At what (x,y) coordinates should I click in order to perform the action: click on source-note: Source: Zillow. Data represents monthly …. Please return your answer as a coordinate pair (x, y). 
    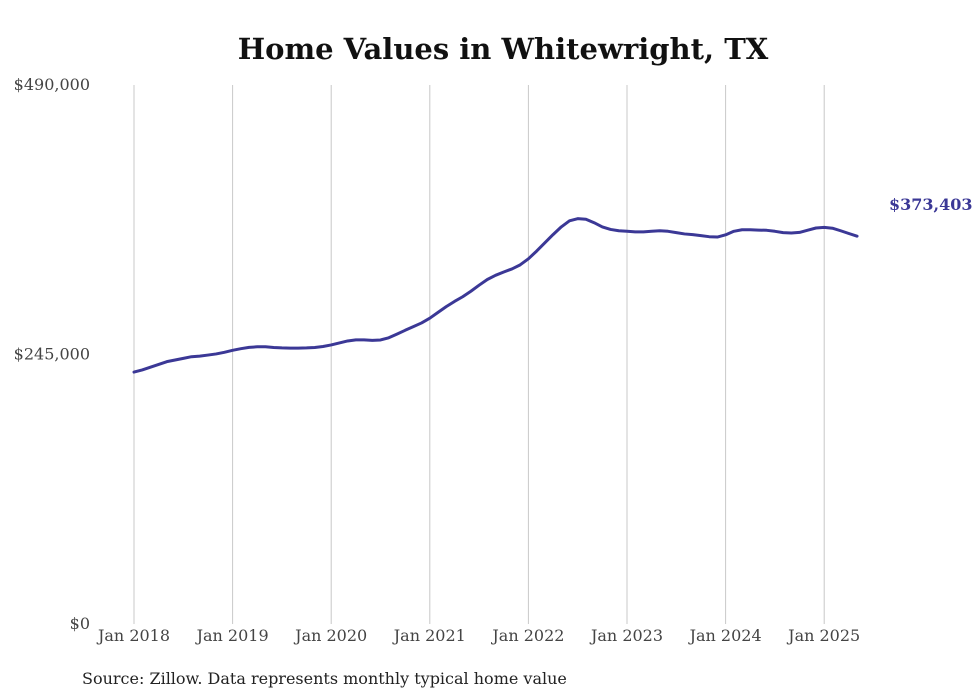
    Looking at the image, I should click on (324, 678).